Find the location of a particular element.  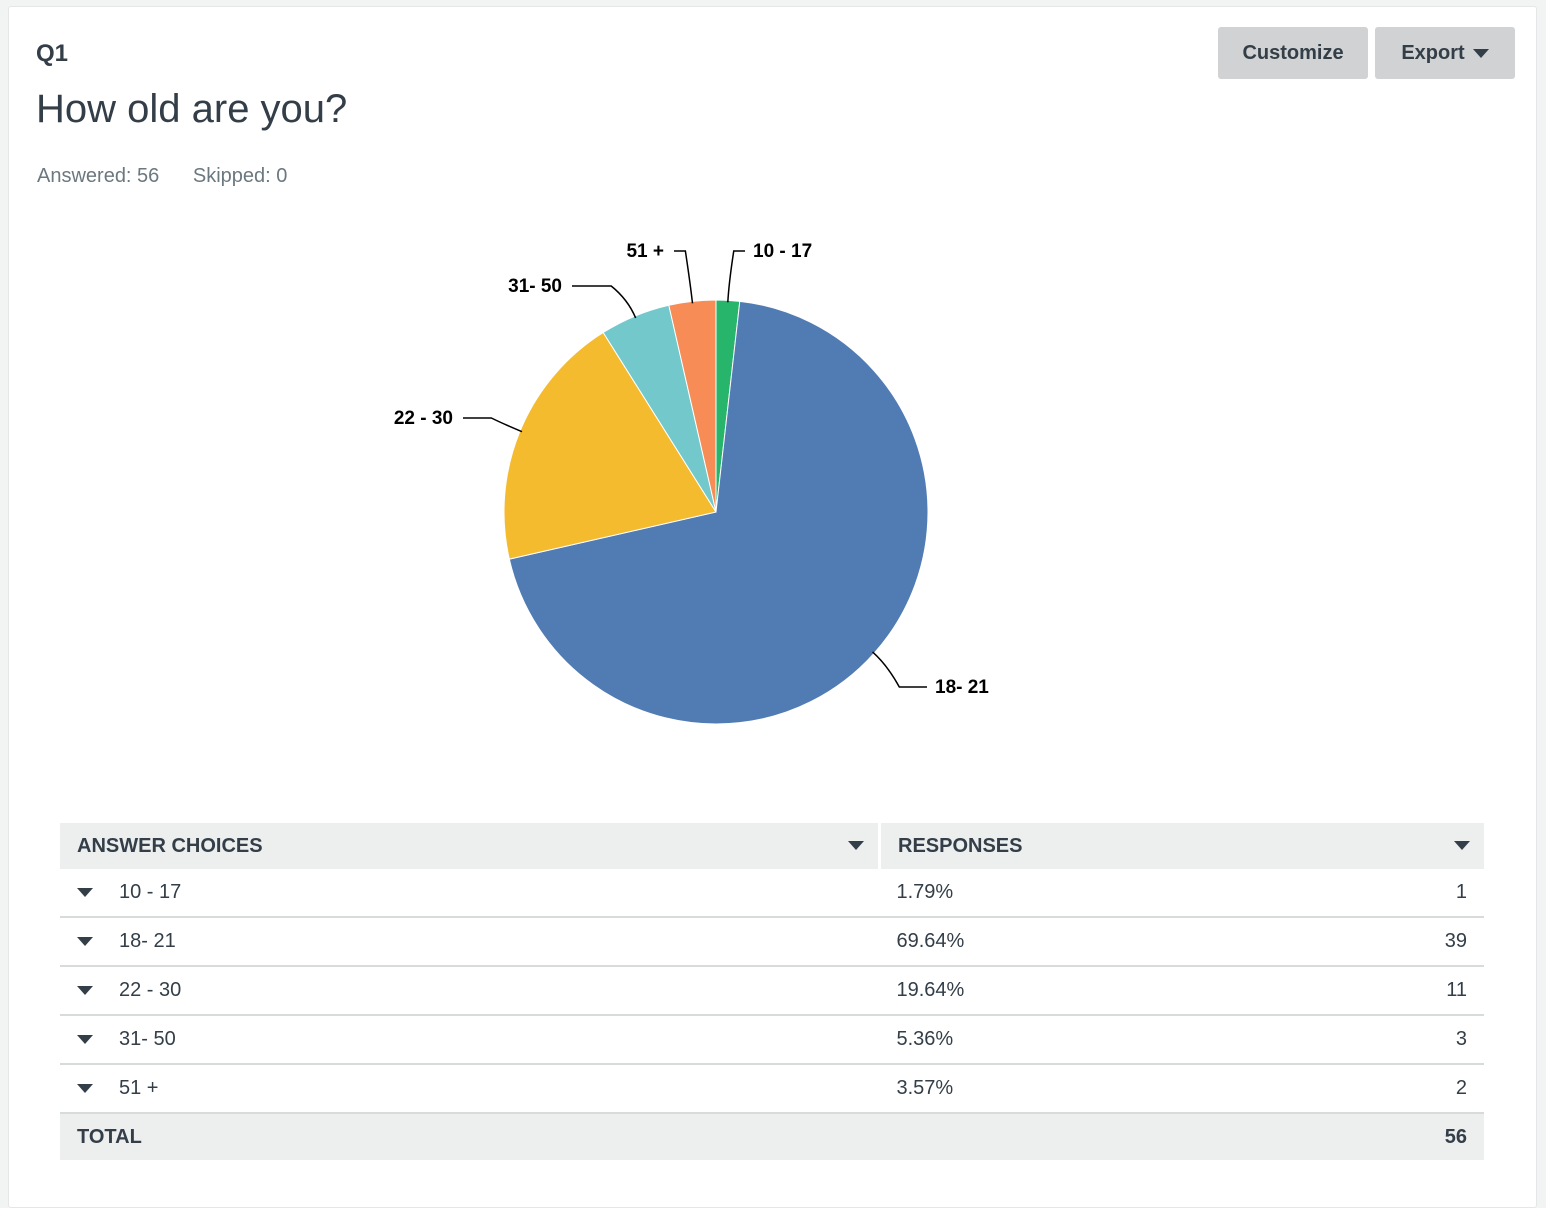

answer-choice: 22 - 30 is located at coordinates (150, 990).